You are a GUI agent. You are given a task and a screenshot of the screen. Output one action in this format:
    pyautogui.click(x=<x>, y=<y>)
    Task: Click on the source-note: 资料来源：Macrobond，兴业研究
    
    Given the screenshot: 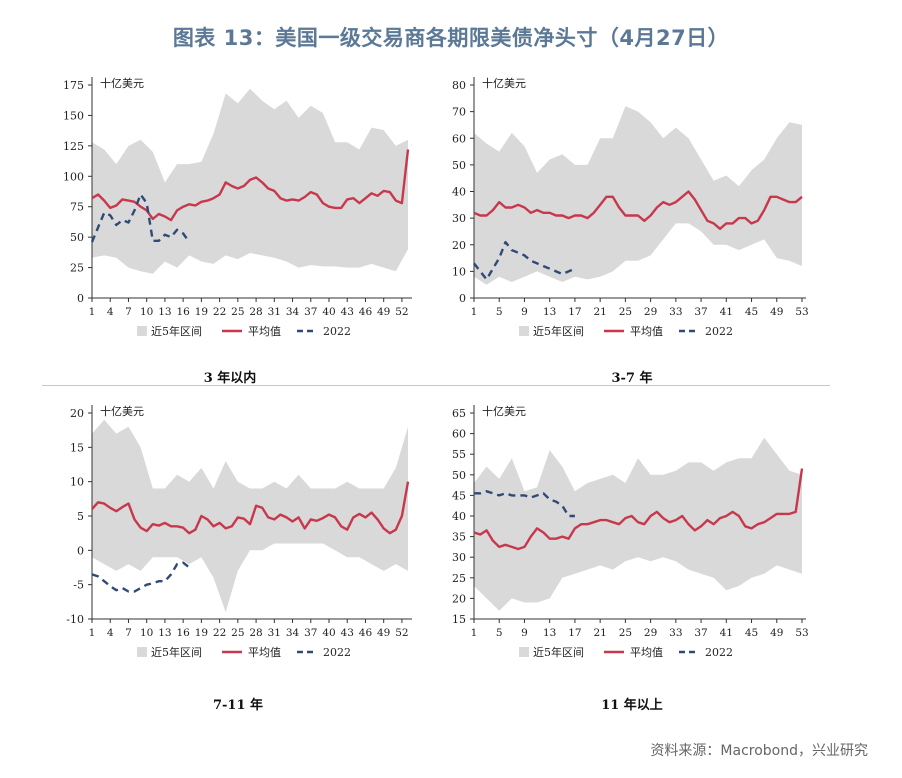 What is the action you would take?
    pyautogui.click(x=759, y=751)
    